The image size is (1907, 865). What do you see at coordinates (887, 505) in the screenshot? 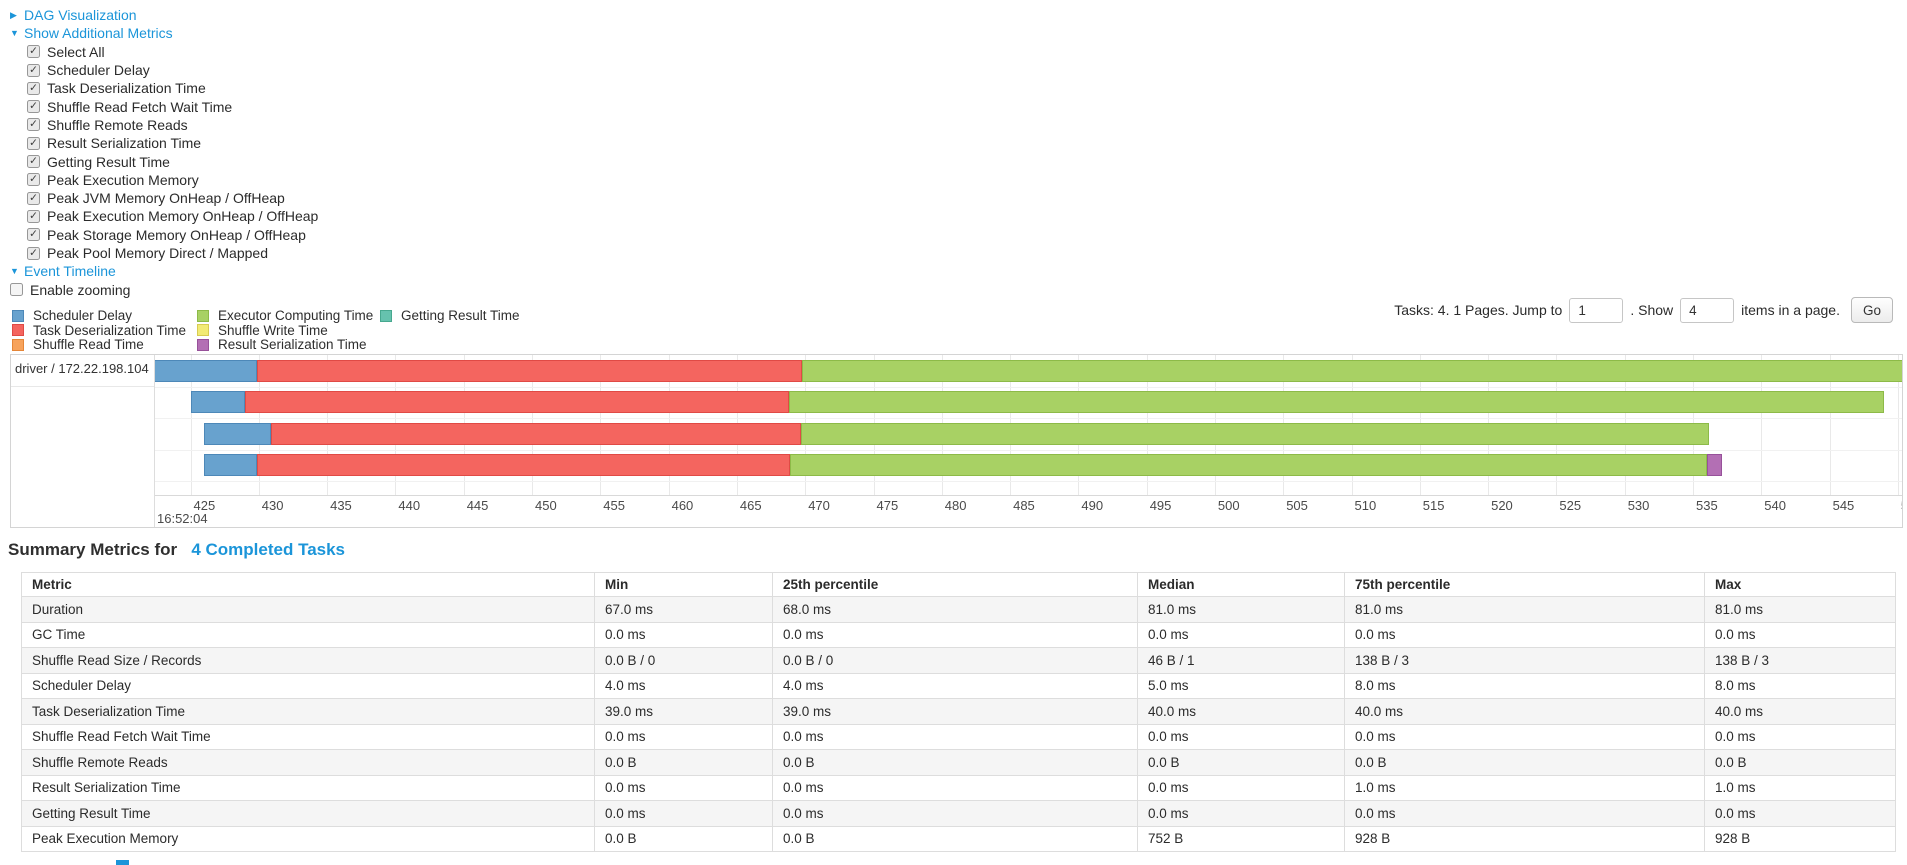
I see `axis-tick-label: 475` at bounding box center [887, 505].